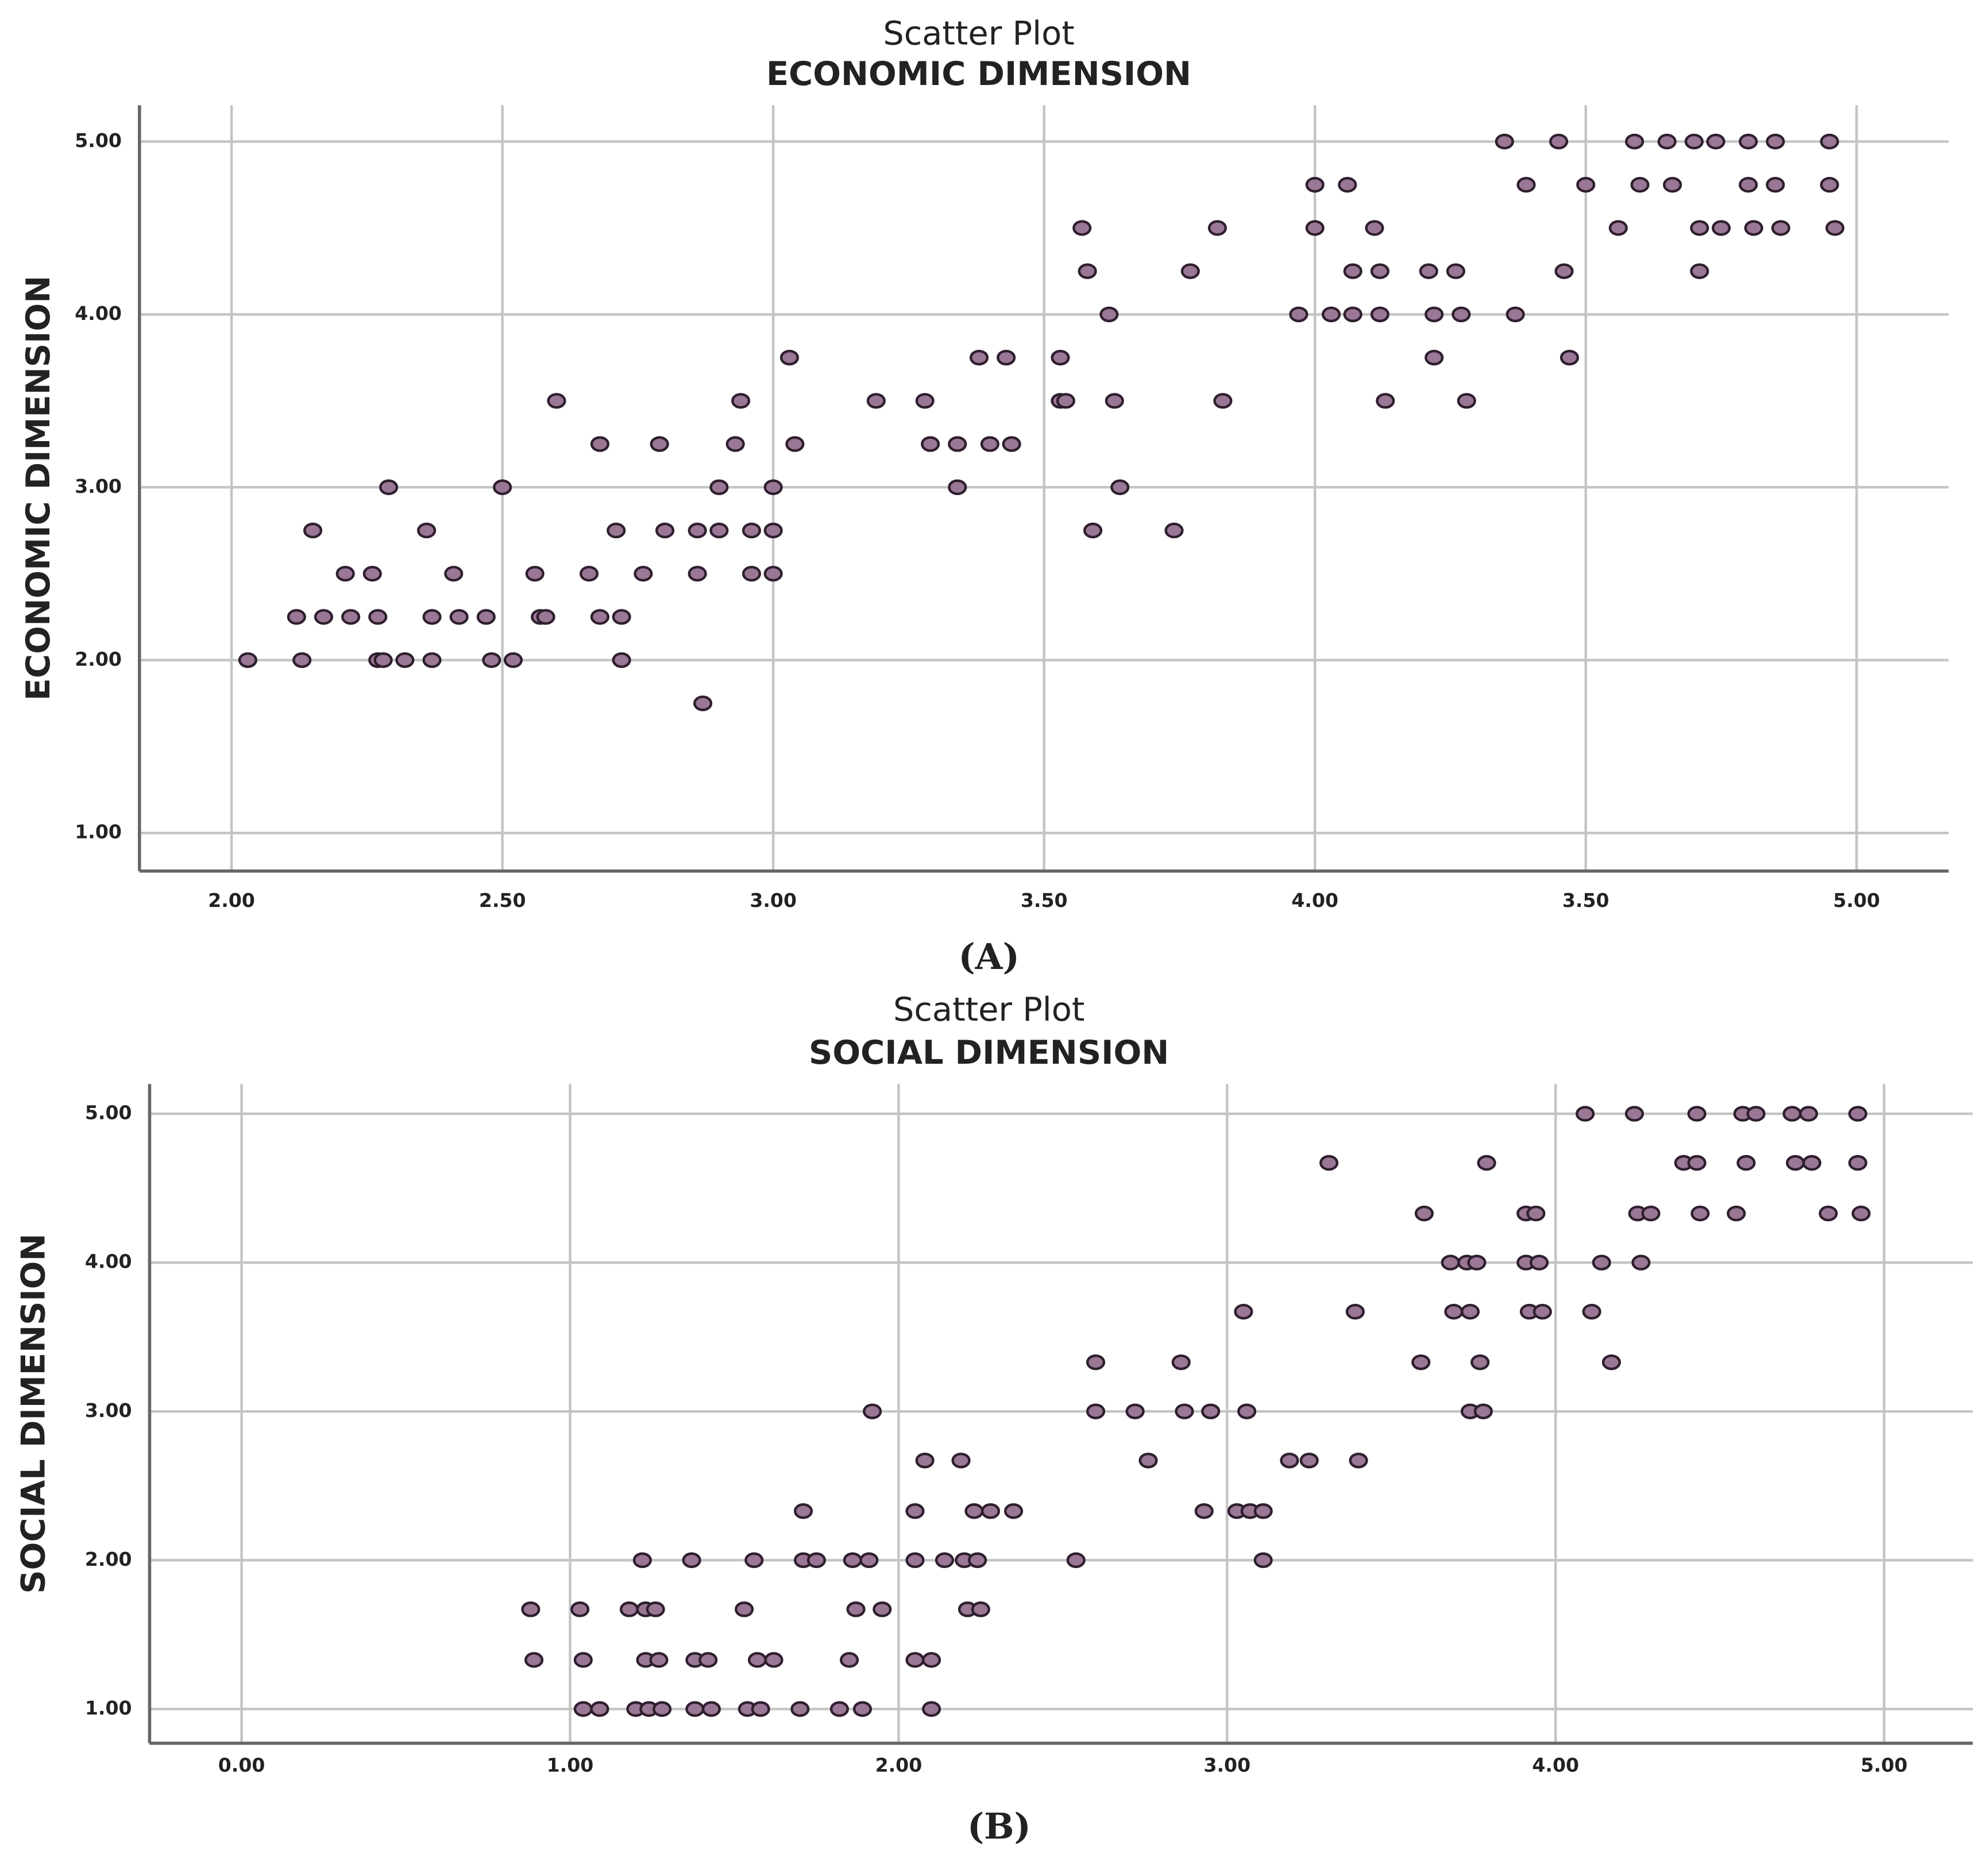  Describe the element at coordinates (242, 1765) in the screenshot. I see `x-tick-label: 0.00` at that location.